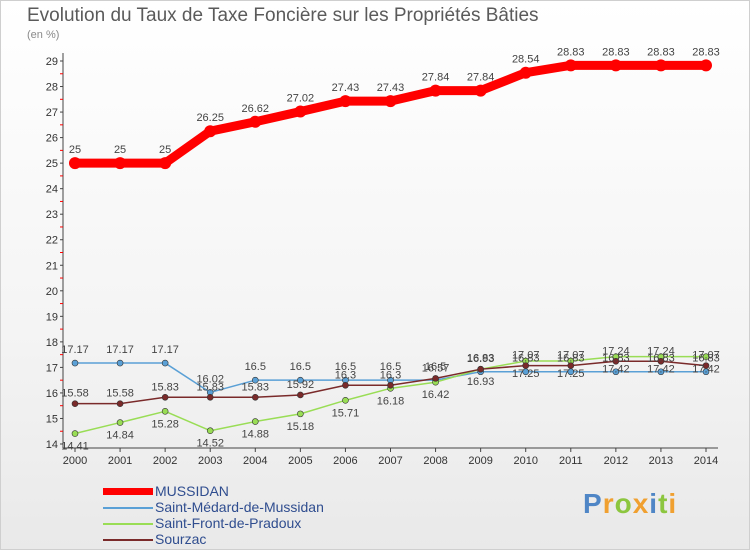  Describe the element at coordinates (480, 461) in the screenshot. I see `x-tick-label: 2009` at that location.